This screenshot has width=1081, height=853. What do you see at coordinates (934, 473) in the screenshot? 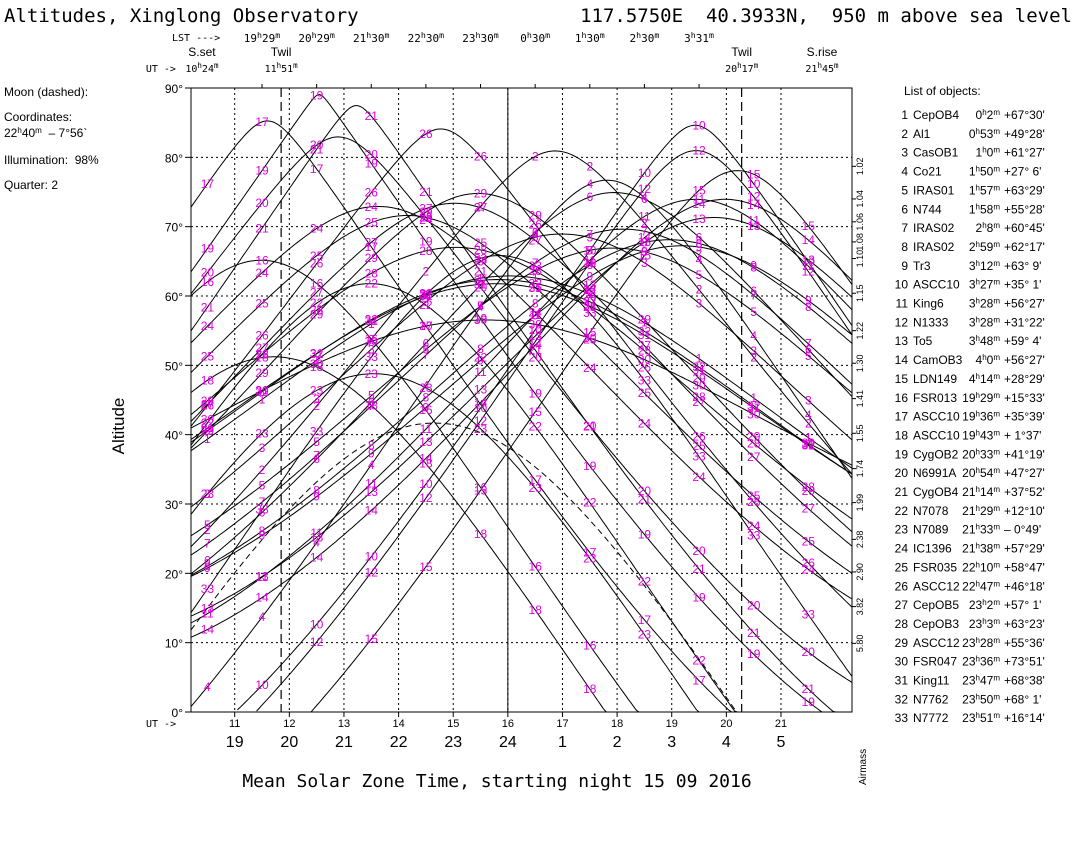
I see `object-name: N6991A` at bounding box center [934, 473].